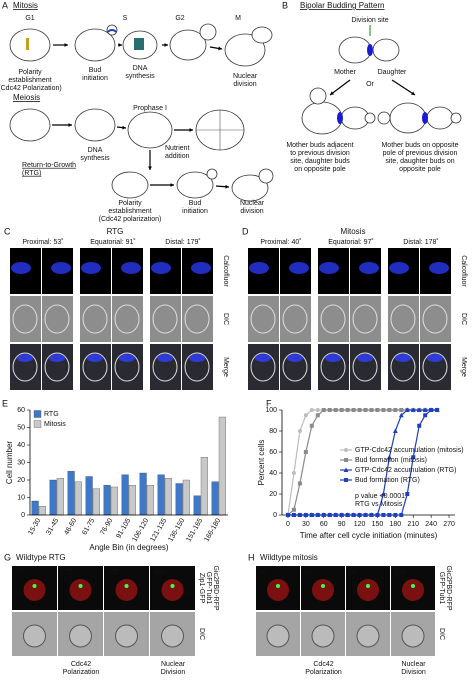 The width and height of the screenshot is (474, 681). What do you see at coordinates (238, 18) in the screenshot?
I see `phase-label: M` at bounding box center [238, 18].